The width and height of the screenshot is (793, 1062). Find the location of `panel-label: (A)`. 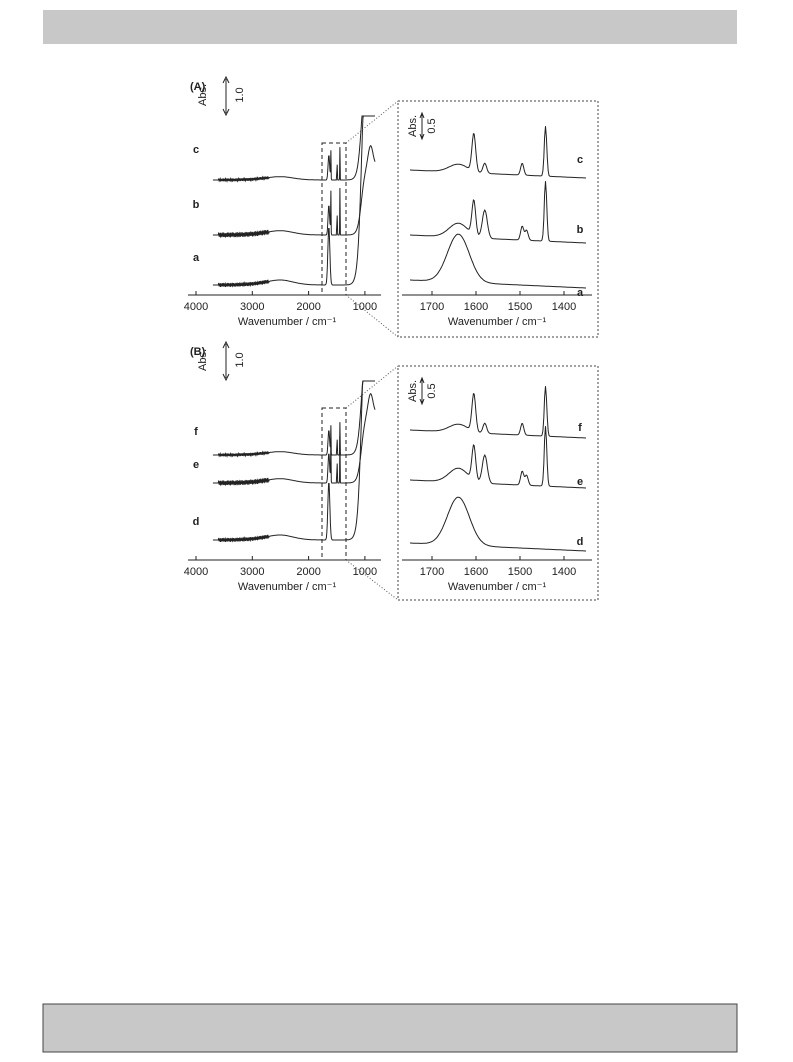

panel-label: (A) is located at coordinates (198, 87).